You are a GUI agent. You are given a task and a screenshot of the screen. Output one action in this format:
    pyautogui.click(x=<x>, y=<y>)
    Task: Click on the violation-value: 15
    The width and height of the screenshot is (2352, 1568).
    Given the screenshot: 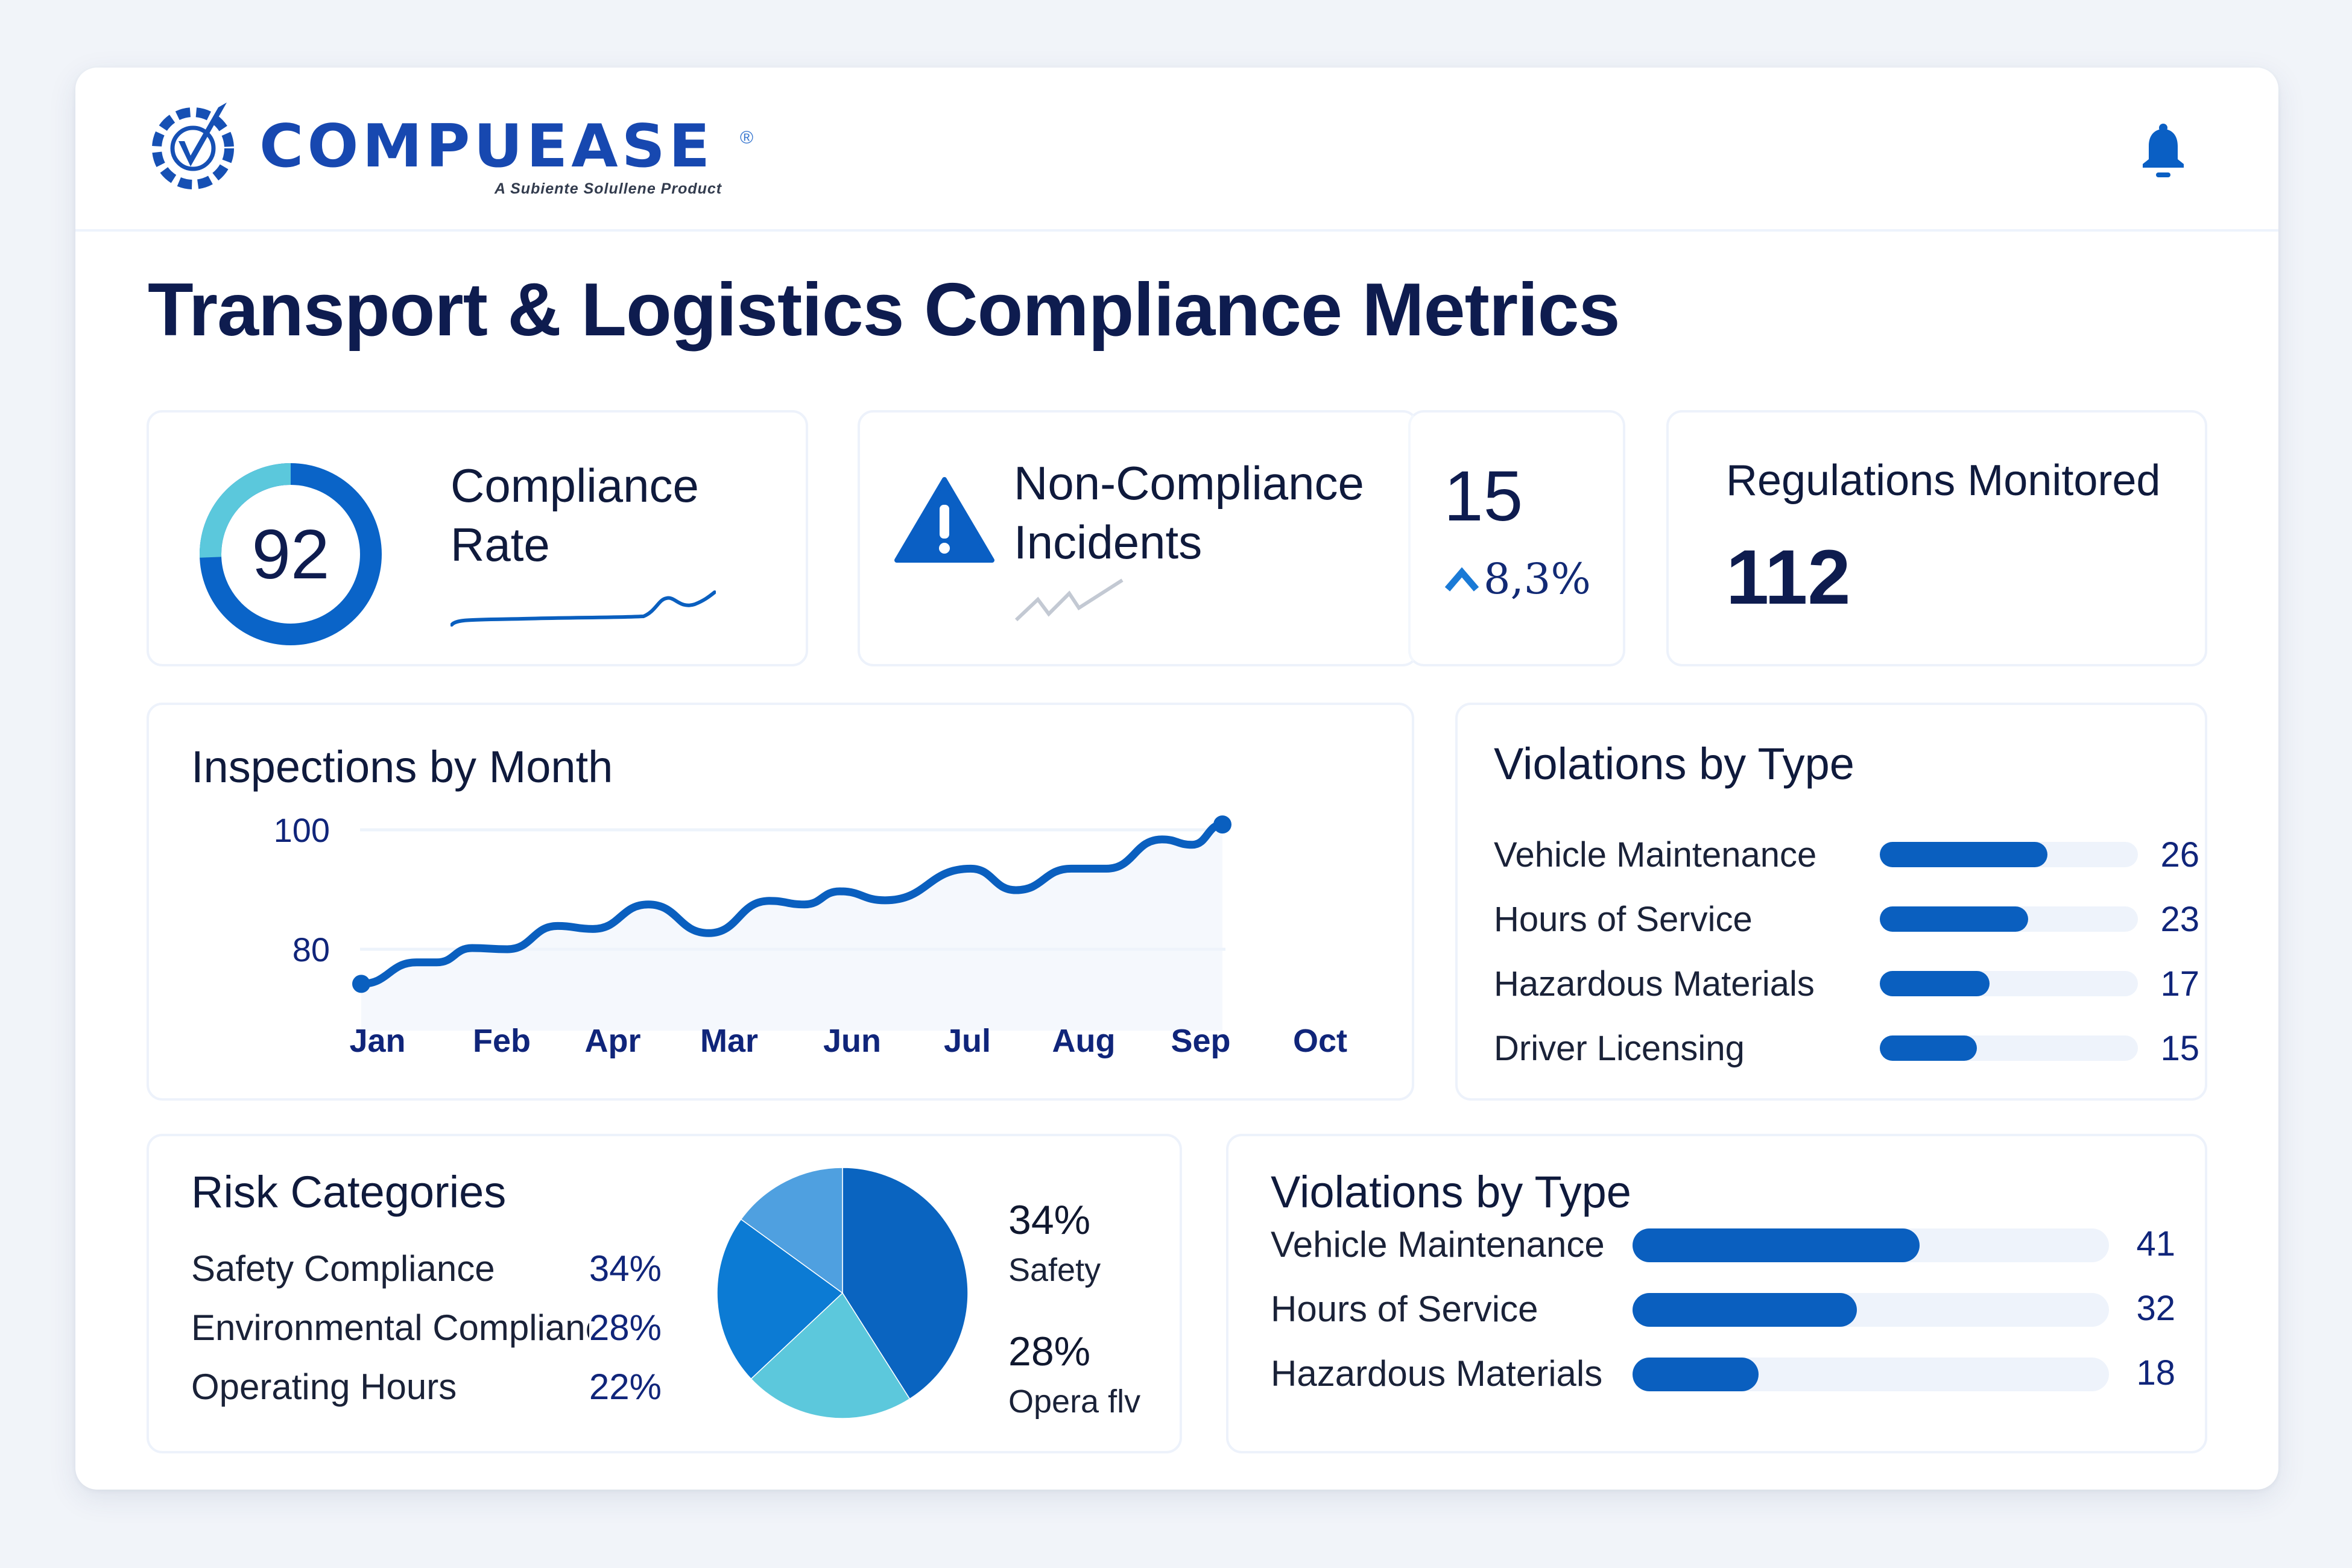 What is the action you would take?
    pyautogui.click(x=2179, y=1048)
    